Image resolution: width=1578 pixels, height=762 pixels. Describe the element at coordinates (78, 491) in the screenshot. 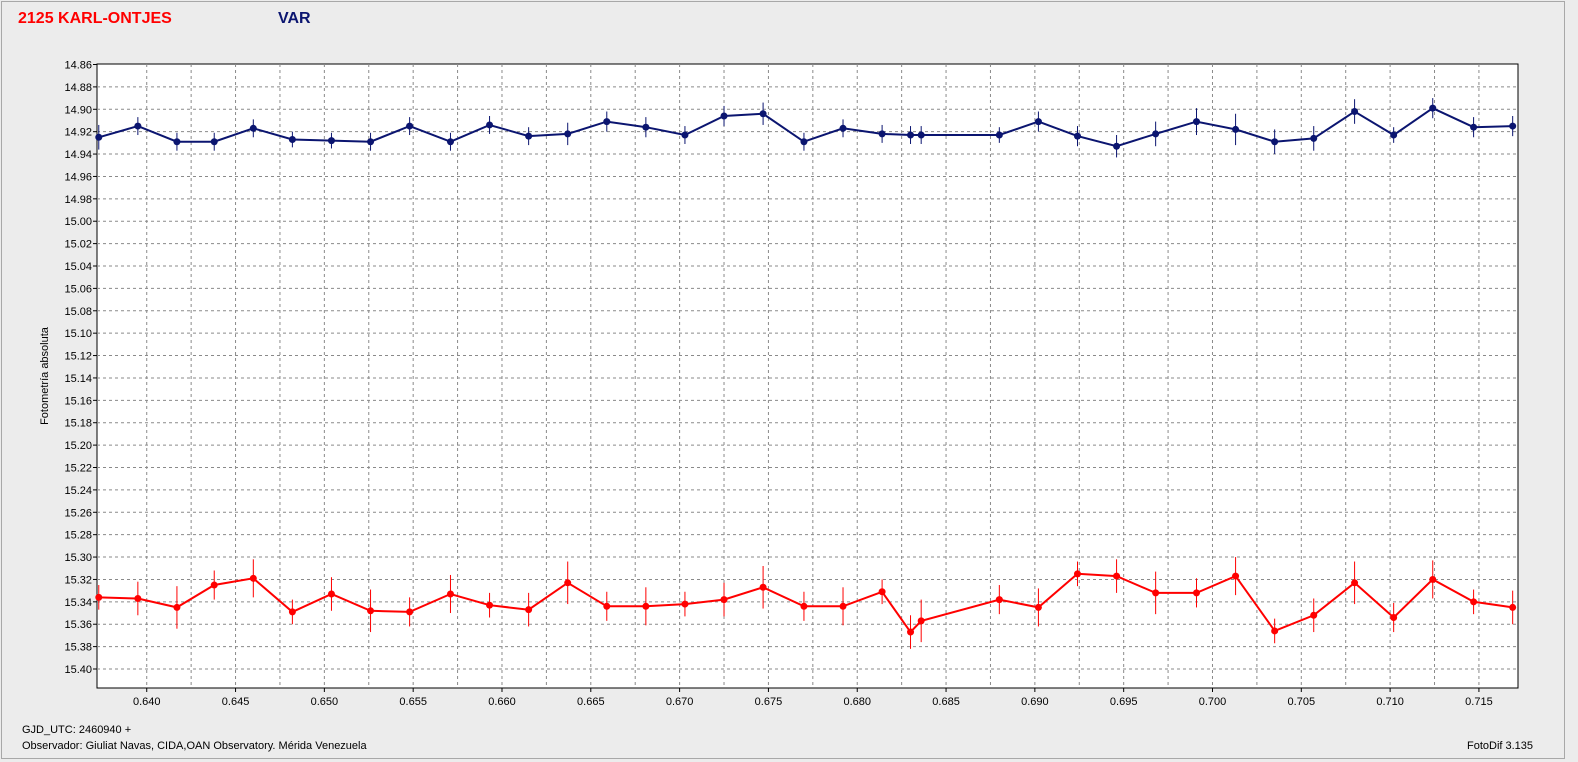

I see `y-tick-label: 15.24` at that location.